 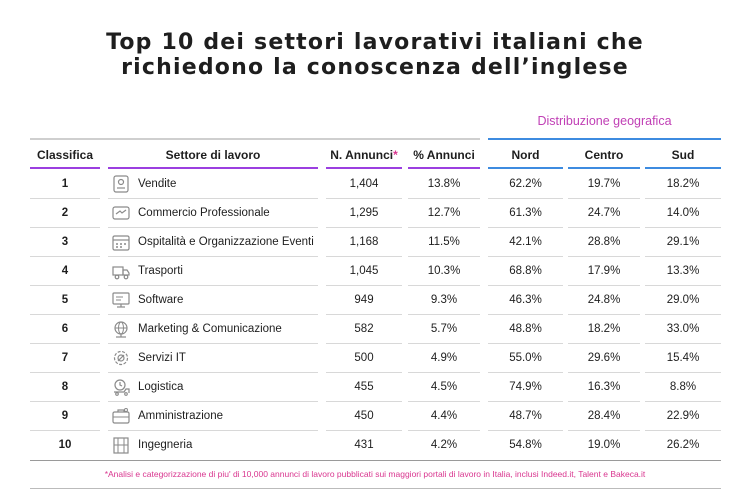 What do you see at coordinates (65, 387) in the screenshot?
I see `cell-rank: 8` at bounding box center [65, 387].